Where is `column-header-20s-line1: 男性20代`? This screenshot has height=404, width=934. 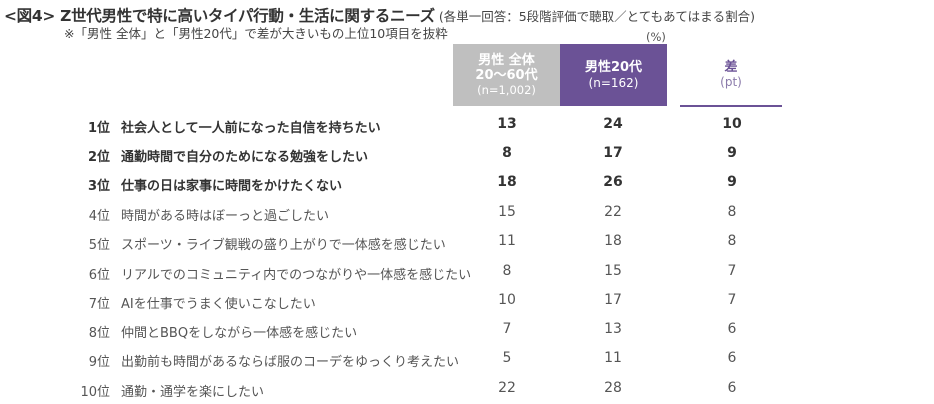 column-header-20s-line1: 男性20代 is located at coordinates (613, 68).